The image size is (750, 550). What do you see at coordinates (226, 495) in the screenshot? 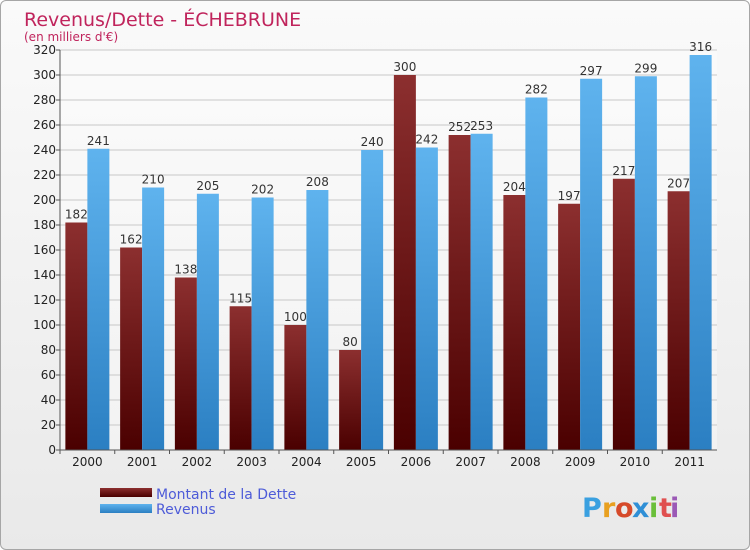
I see `legend-label-debt: Montant de la Dette` at bounding box center [226, 495].